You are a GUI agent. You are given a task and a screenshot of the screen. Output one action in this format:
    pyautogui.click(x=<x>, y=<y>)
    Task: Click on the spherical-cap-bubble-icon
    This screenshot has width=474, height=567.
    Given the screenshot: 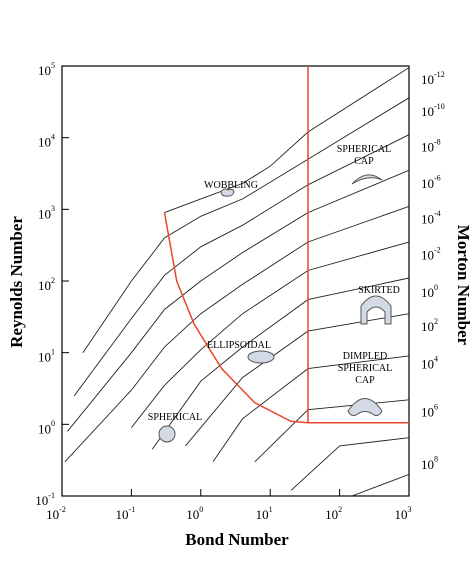 What is the action you would take?
    pyautogui.click(x=367, y=179)
    